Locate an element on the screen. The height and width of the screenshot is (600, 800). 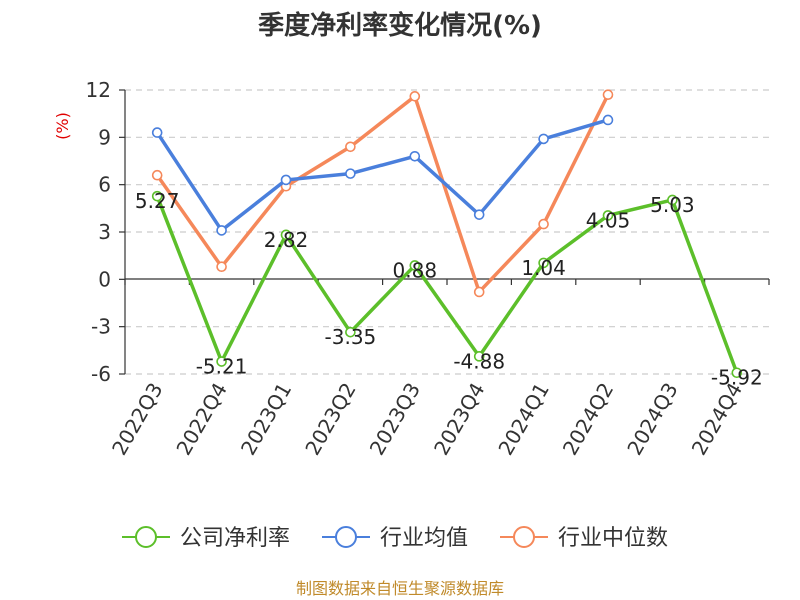
y-tick-label: 12 is located at coordinates (98, 90).